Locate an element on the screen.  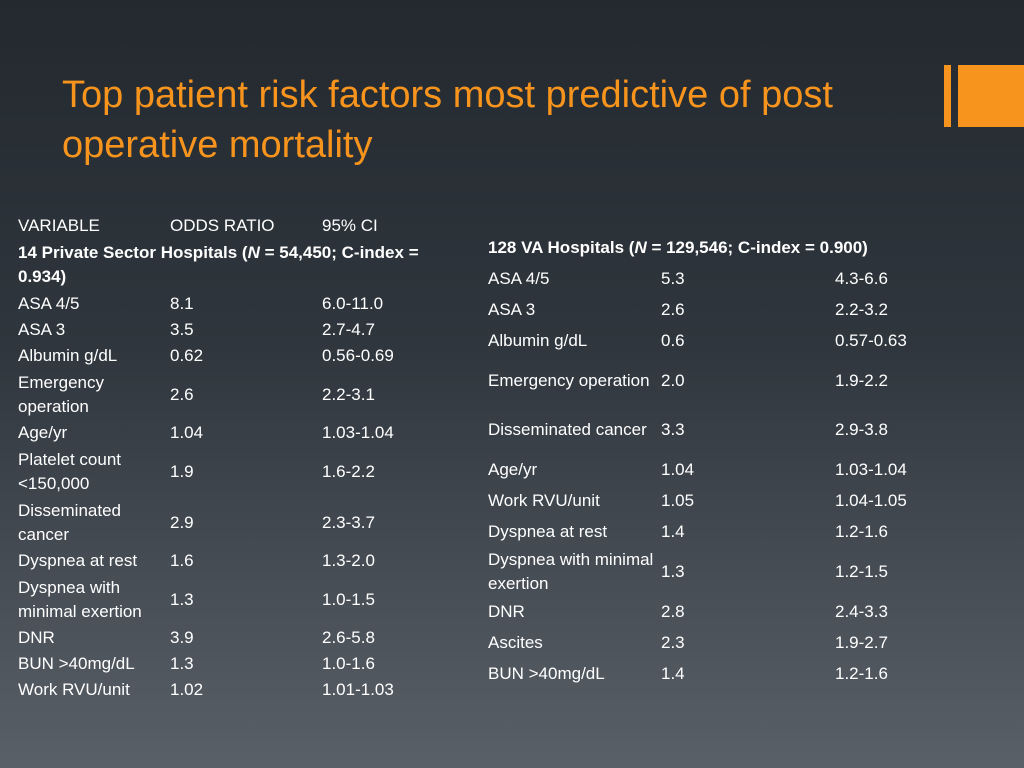
cell-ci: 1.3-2.0 is located at coordinates (348, 560).